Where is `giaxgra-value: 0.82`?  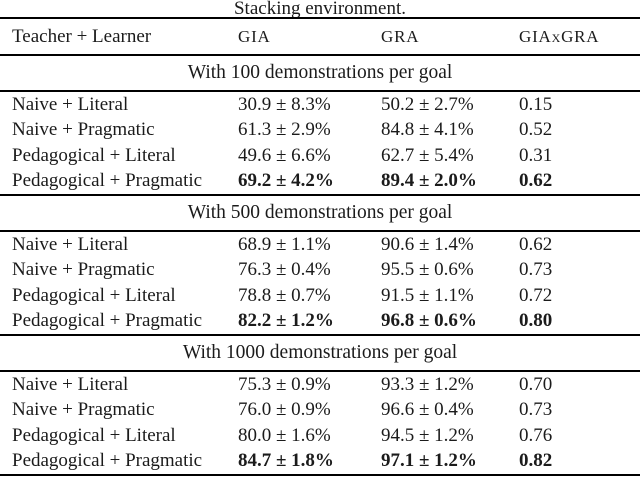 giaxgra-value: 0.82 is located at coordinates (579, 462).